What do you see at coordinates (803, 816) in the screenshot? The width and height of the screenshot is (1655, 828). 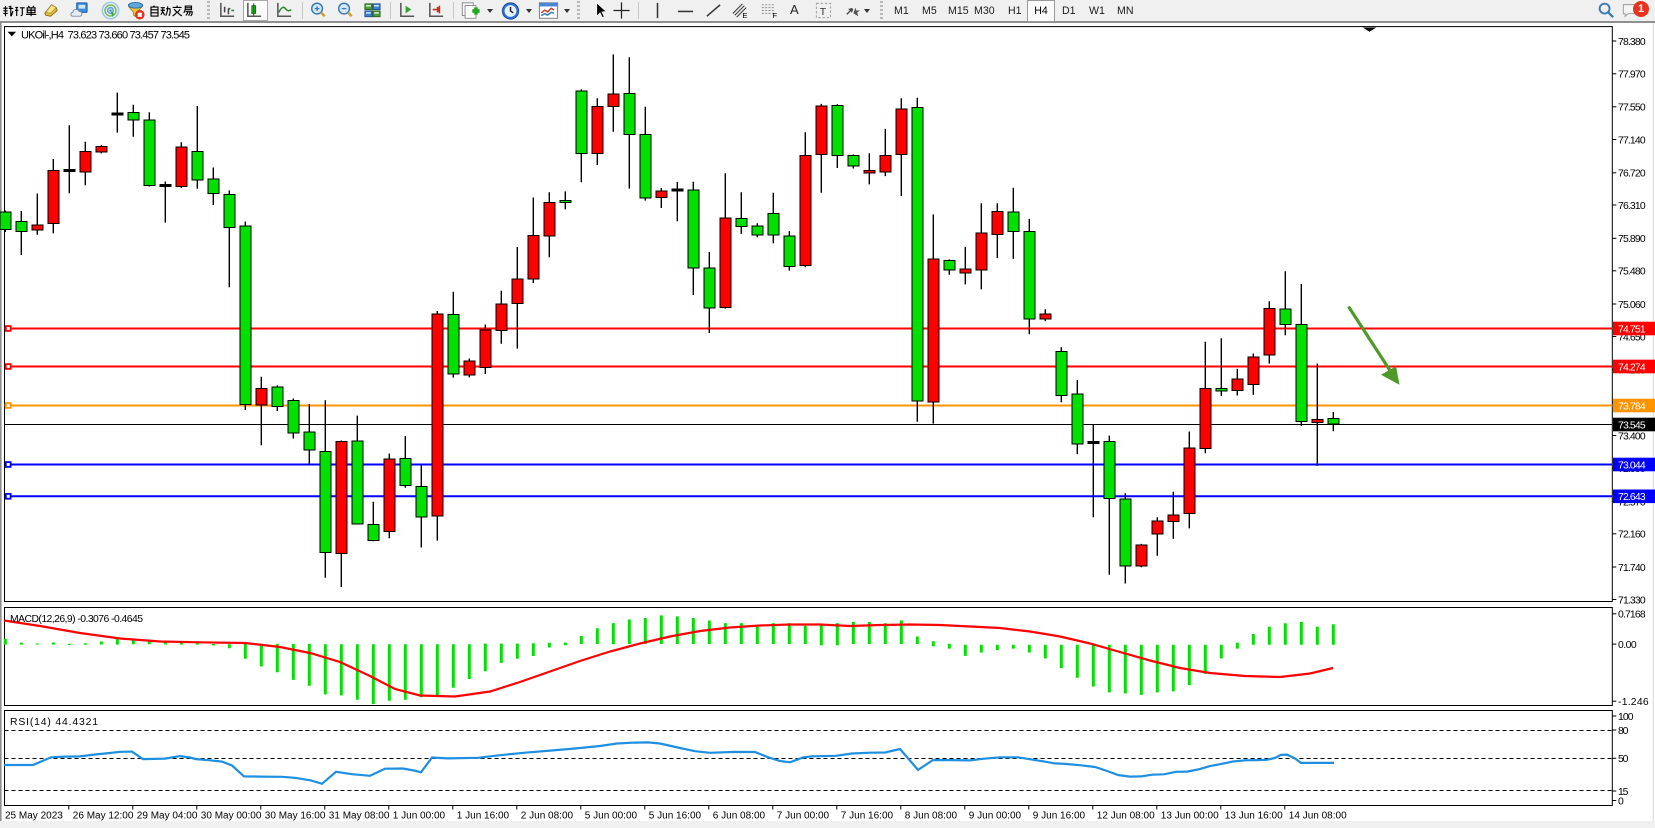 I see `svg-text: 7 Jun 00:00` at bounding box center [803, 816].